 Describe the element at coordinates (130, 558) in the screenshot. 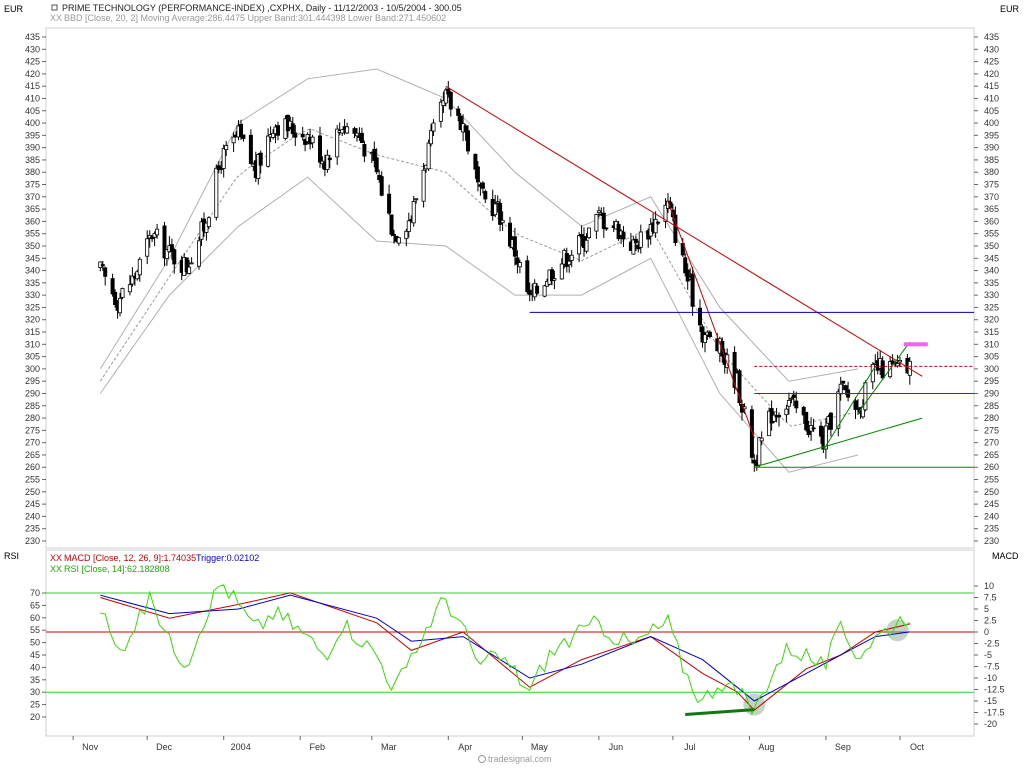

I see `macd-legend: MACD [Close, 12, 26, 9]:1.74035` at that location.